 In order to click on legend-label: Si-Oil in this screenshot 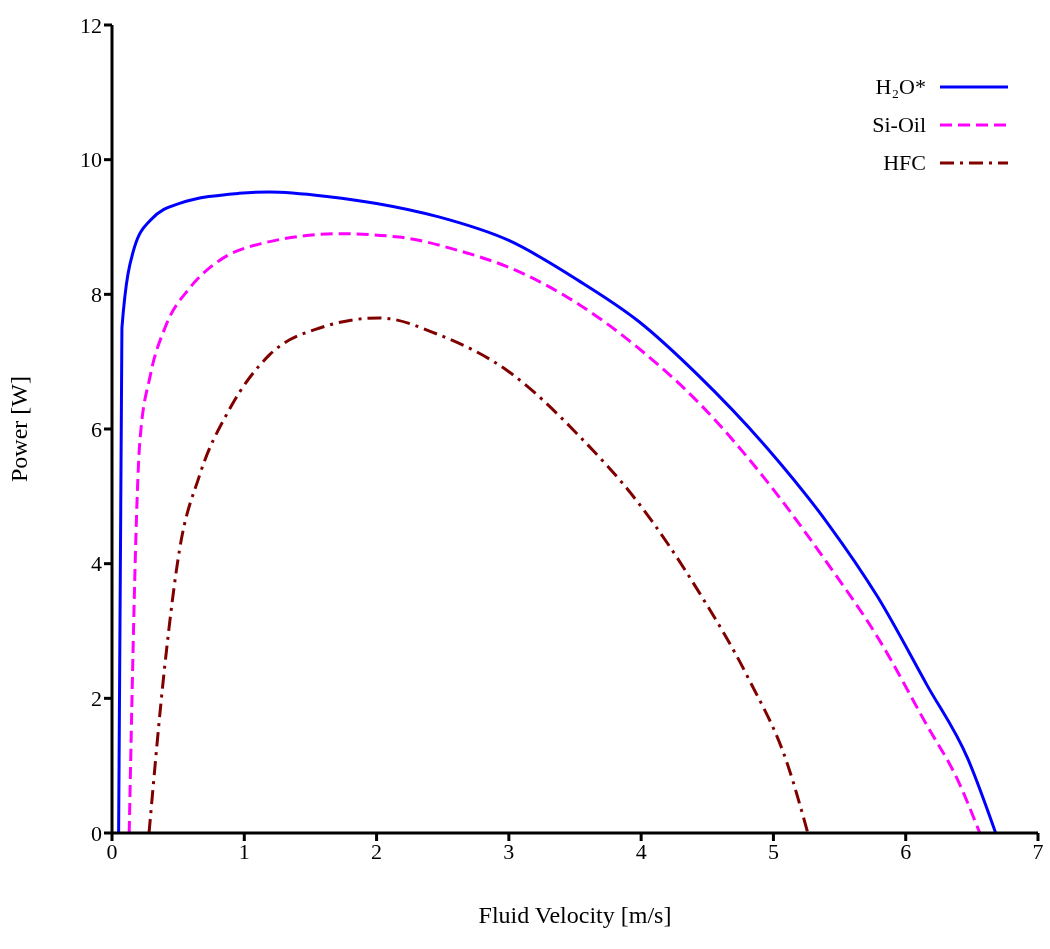, I will do `click(899, 125)`.